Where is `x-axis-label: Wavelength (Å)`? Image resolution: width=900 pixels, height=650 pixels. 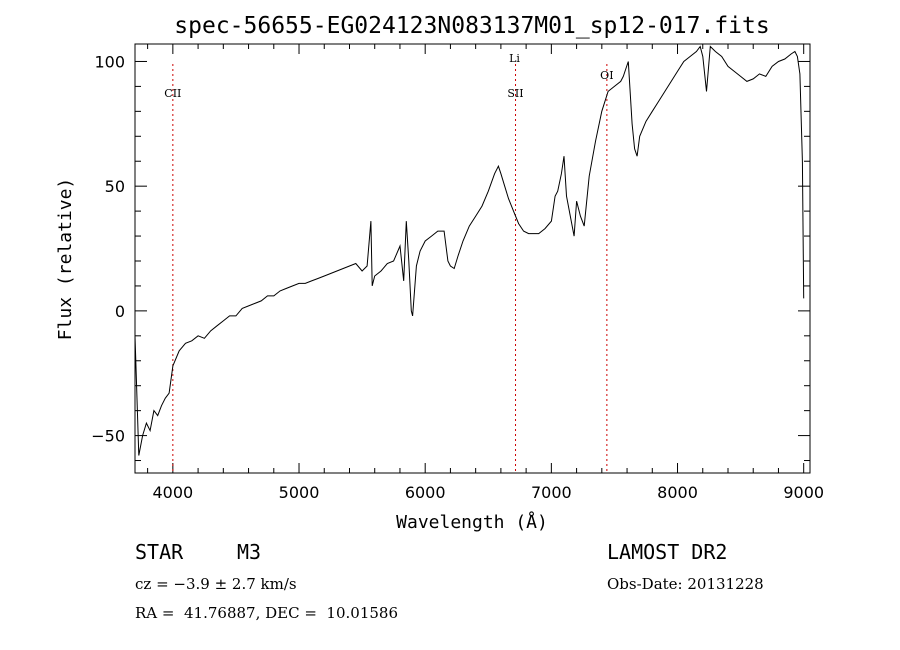
x-axis-label: Wavelength (Å) is located at coordinates (472, 522).